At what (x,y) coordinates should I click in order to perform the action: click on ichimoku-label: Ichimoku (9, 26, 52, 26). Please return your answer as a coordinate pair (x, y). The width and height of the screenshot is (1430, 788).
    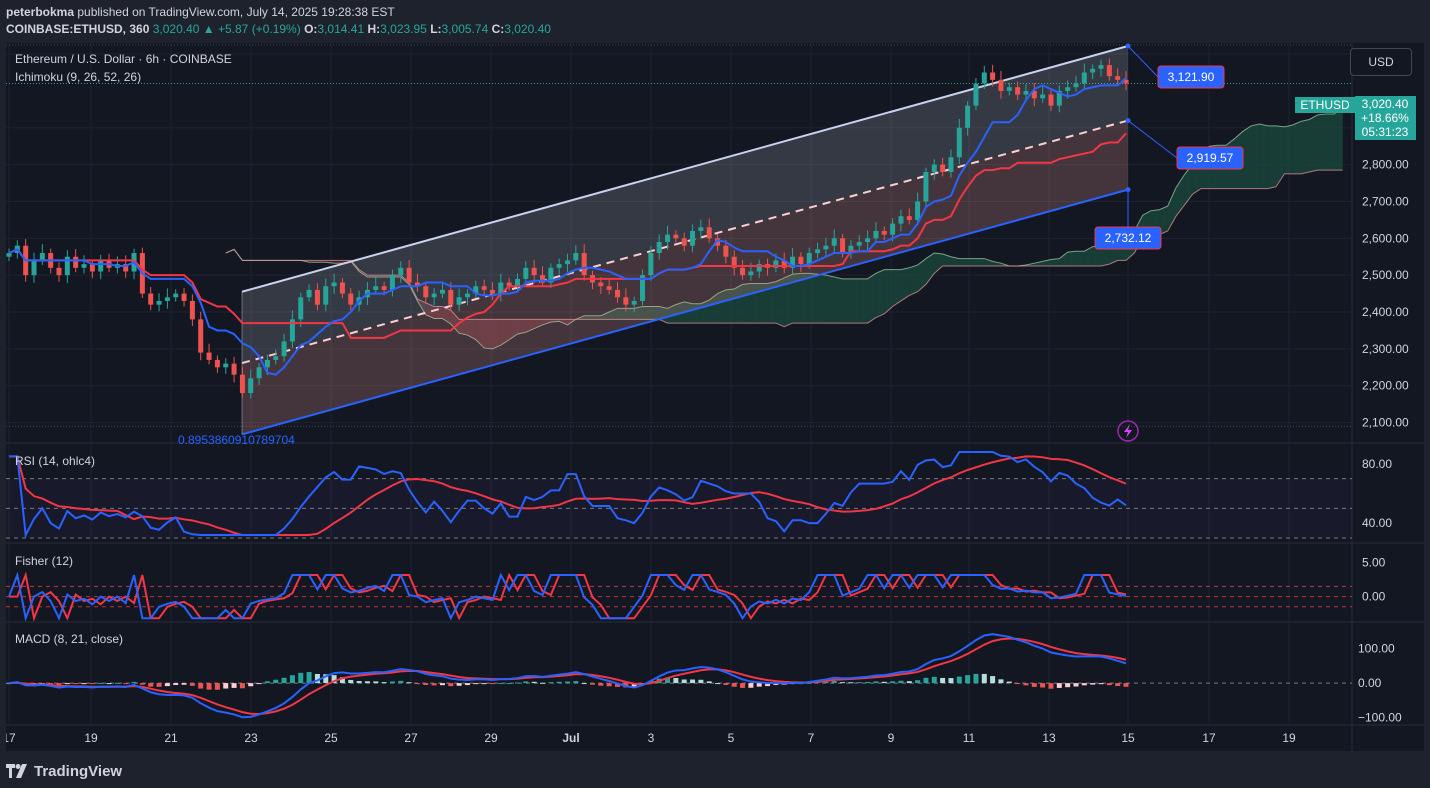
    Looking at the image, I should click on (78, 77).